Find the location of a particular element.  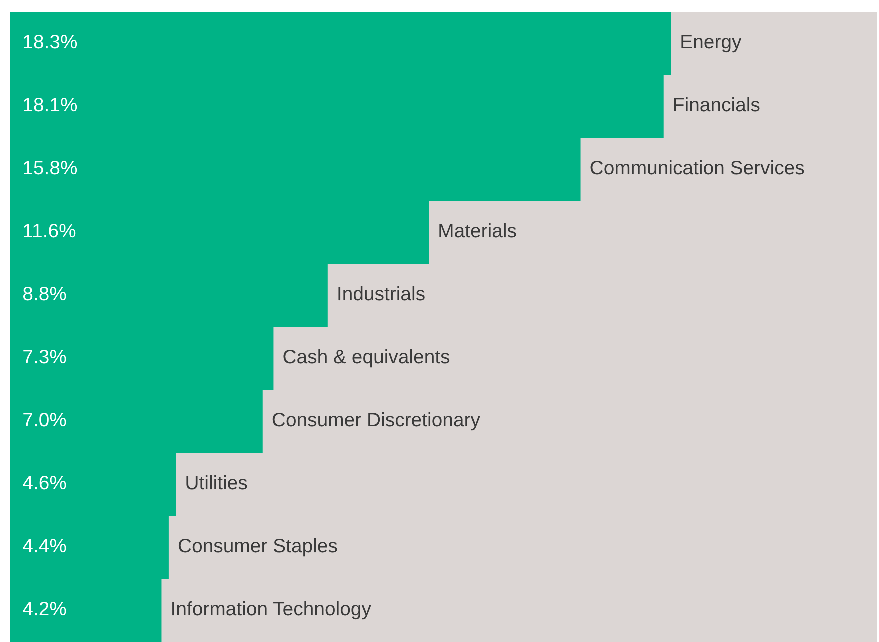

data-label: 11.6% is located at coordinates (50, 231).